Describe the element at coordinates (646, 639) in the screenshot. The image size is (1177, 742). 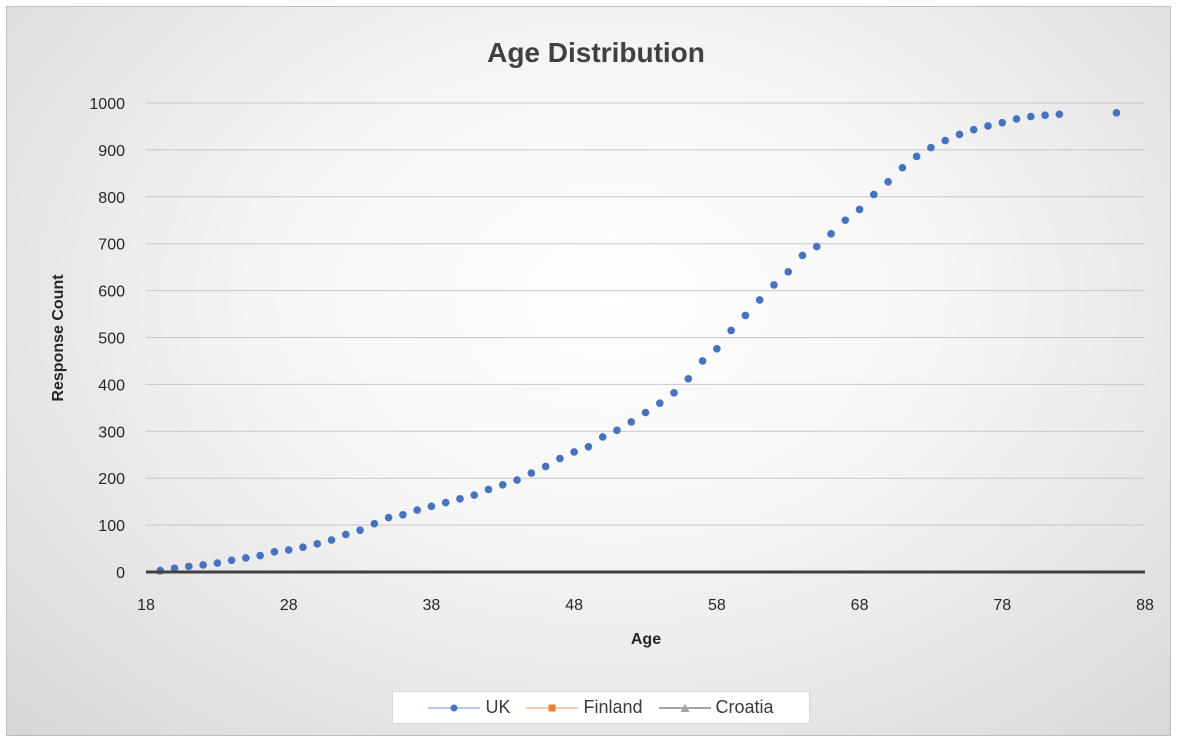
I see `x-axis-title: Age` at that location.